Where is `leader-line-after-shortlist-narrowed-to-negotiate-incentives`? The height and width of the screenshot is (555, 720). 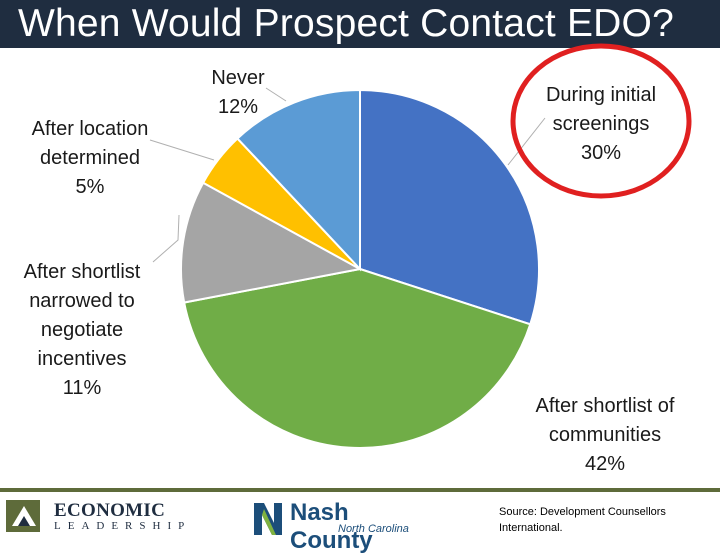 leader-line-after-shortlist-narrowed-to-negotiate-incentives is located at coordinates (166, 238).